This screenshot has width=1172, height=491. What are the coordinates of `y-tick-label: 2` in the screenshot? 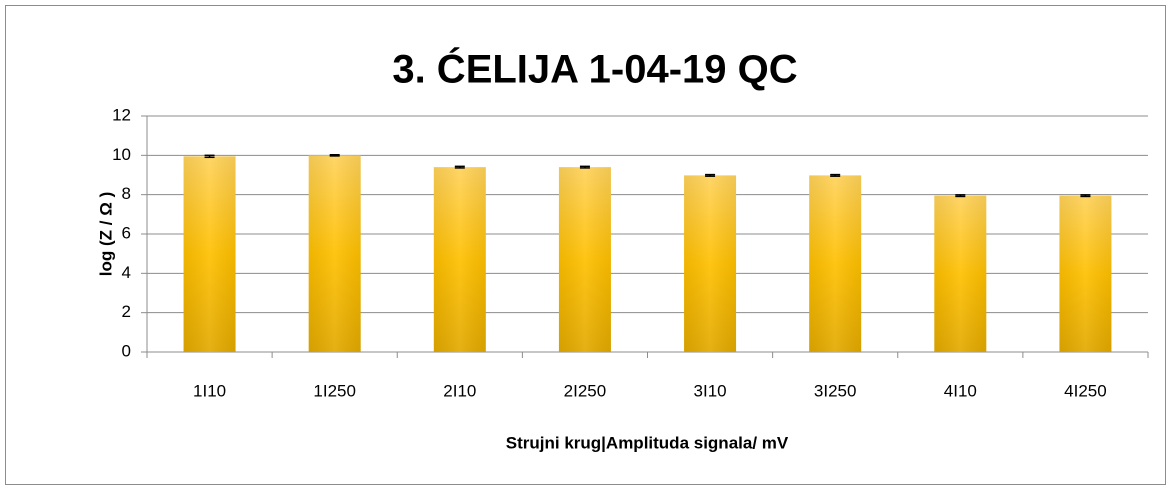 It's located at (126, 311).